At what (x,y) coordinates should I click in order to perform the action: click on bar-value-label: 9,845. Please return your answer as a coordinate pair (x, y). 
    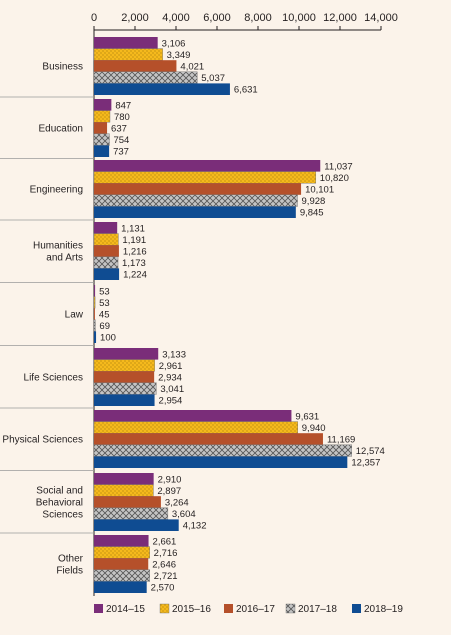
    Looking at the image, I should click on (312, 213).